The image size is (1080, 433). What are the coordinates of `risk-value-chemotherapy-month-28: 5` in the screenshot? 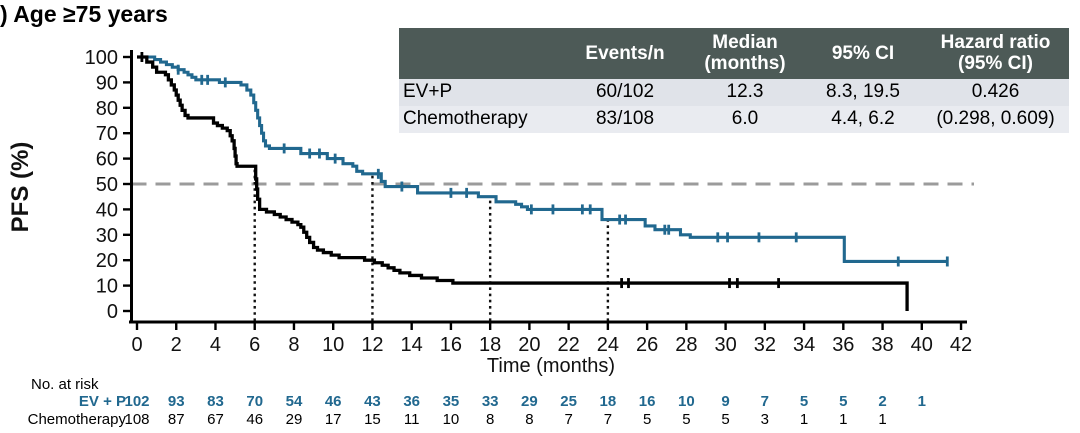 It's located at (686, 419).